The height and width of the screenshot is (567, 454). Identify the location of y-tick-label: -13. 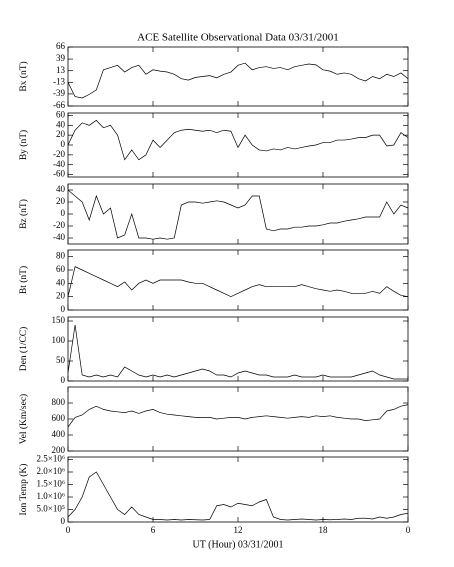
(59, 81).